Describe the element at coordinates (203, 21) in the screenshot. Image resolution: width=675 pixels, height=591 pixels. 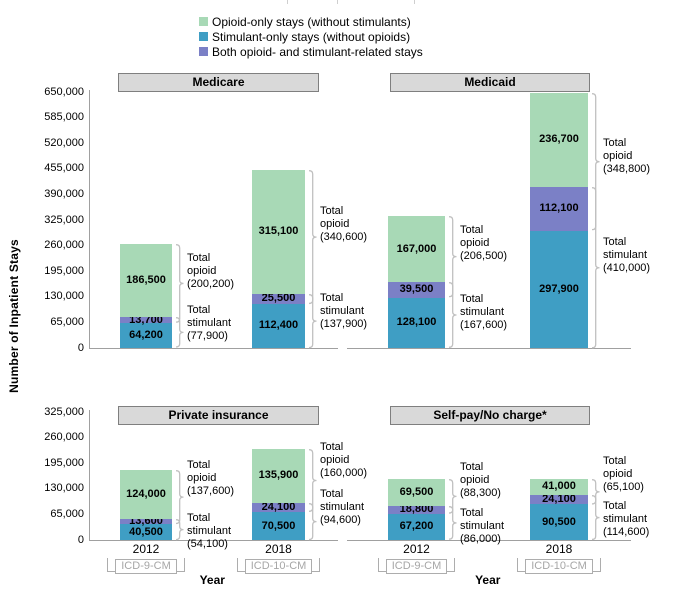
I see `legend-swatch-opioid_only` at that location.